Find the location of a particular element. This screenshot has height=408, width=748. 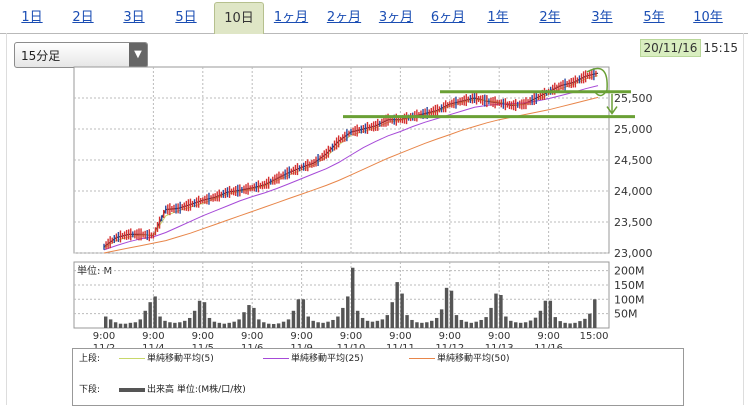

price-y-tick: 23,000 is located at coordinates (633, 253).